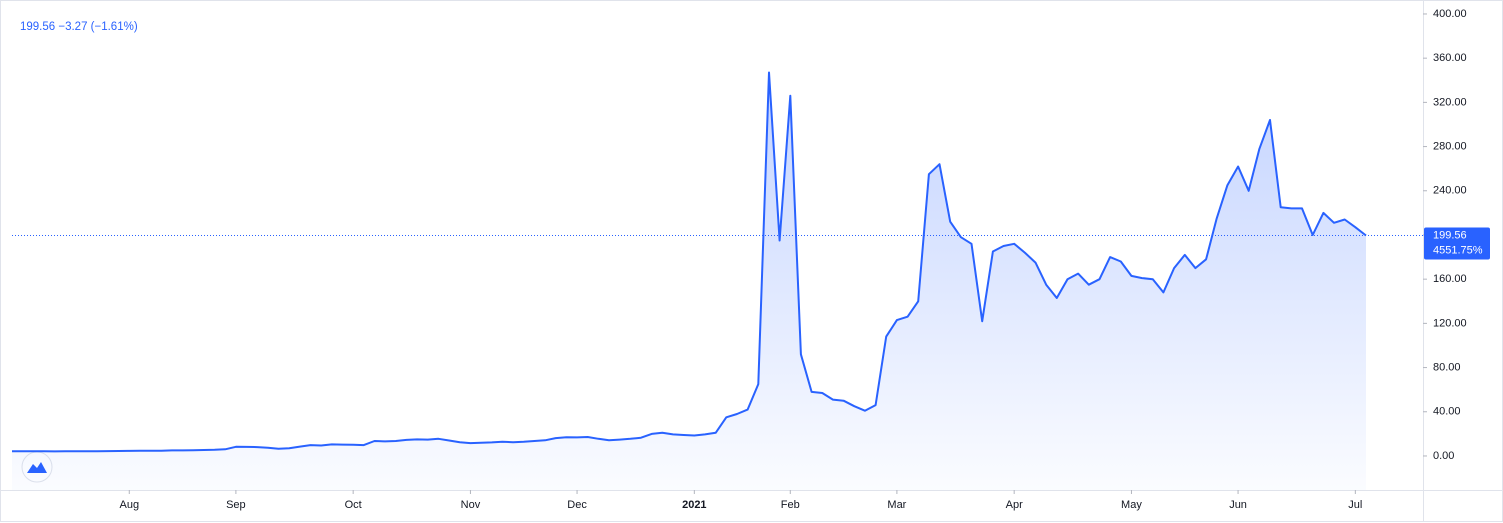 The width and height of the screenshot is (1503, 523). I want to click on x-tick-label: Nov, so click(471, 505).